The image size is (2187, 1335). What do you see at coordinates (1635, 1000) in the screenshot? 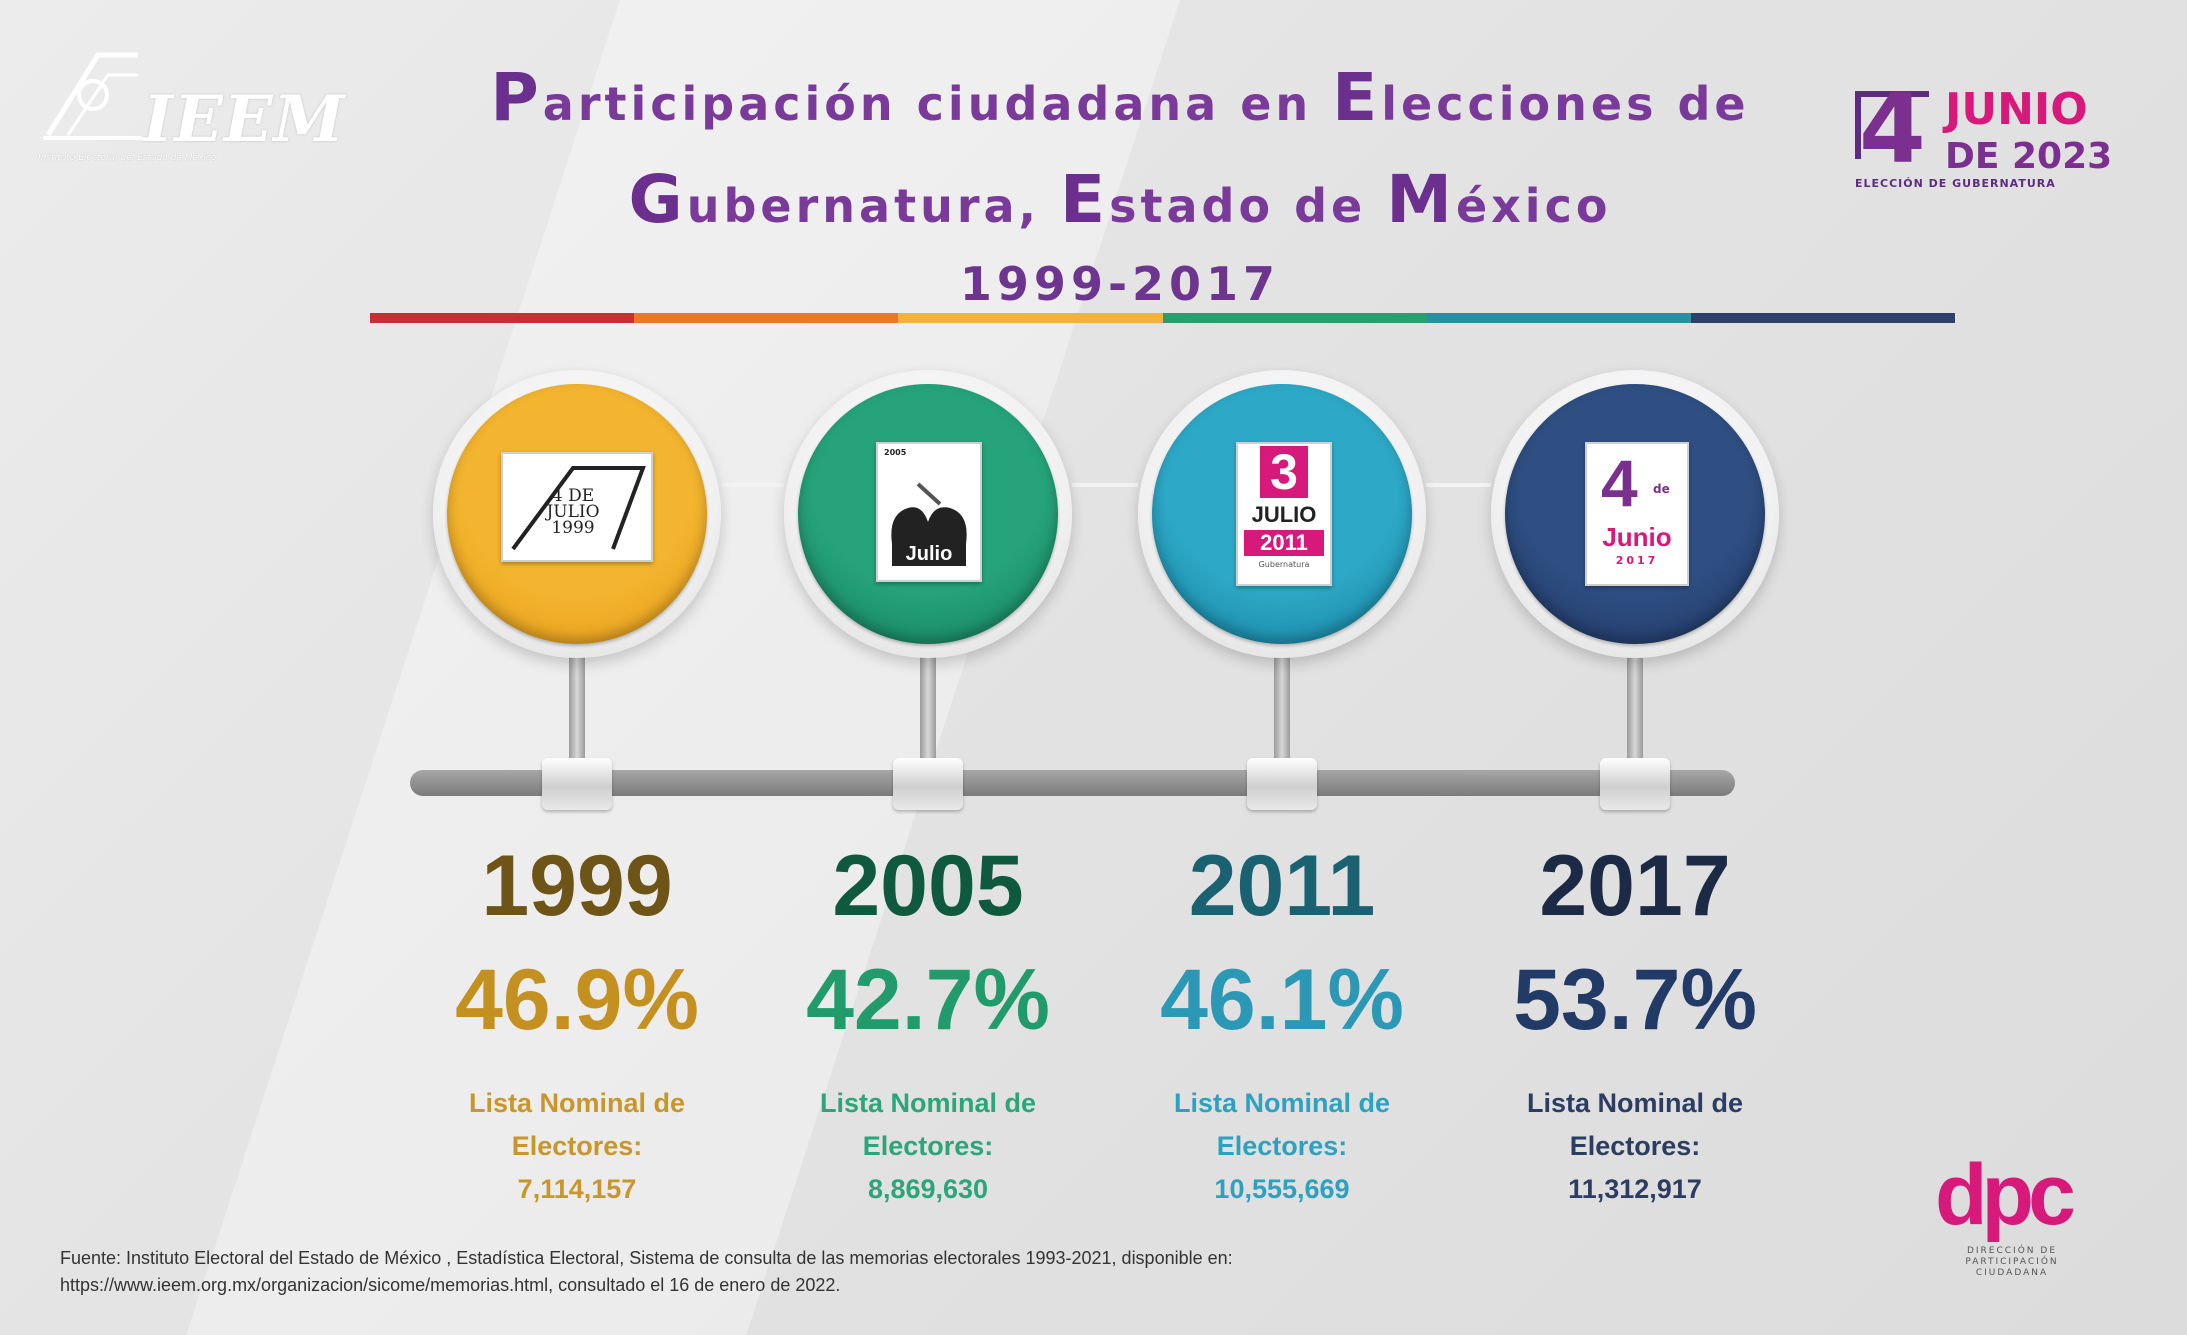
I see `participation-value: 53.7%` at bounding box center [1635, 1000].